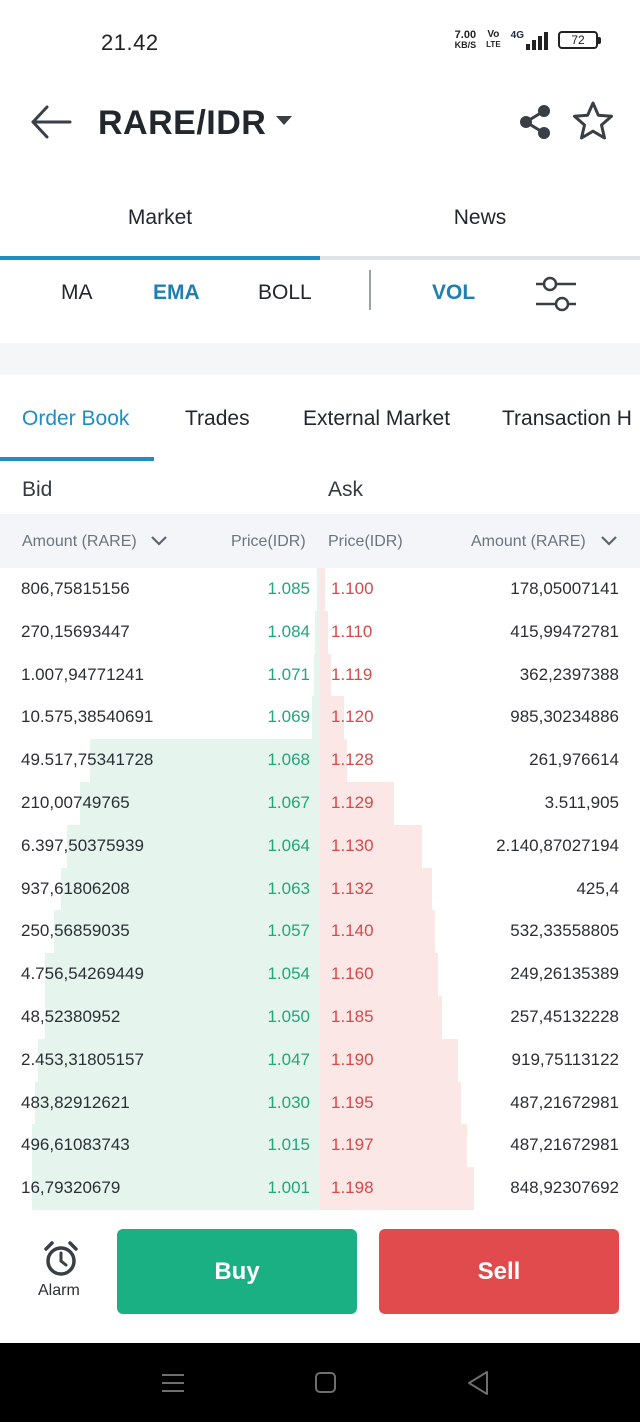 Image resolution: width=640 pixels, height=1422 pixels. What do you see at coordinates (564, 931) in the screenshot?
I see `ask-amount: 532,33558805` at bounding box center [564, 931].